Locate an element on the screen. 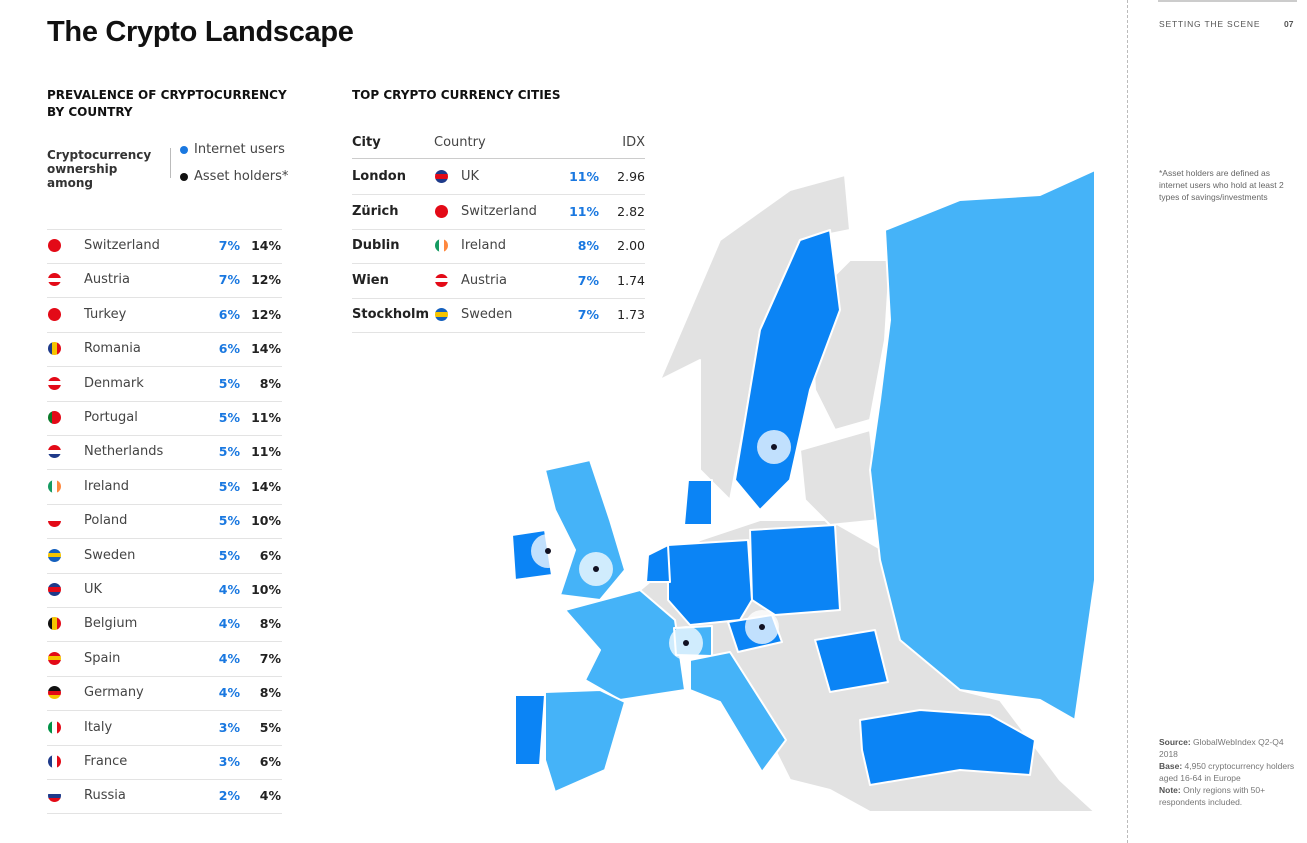 The width and height of the screenshot is (1307, 843). note: Source: GlobalWebIndex Q2-Q4 2018 is located at coordinates (1229, 748).